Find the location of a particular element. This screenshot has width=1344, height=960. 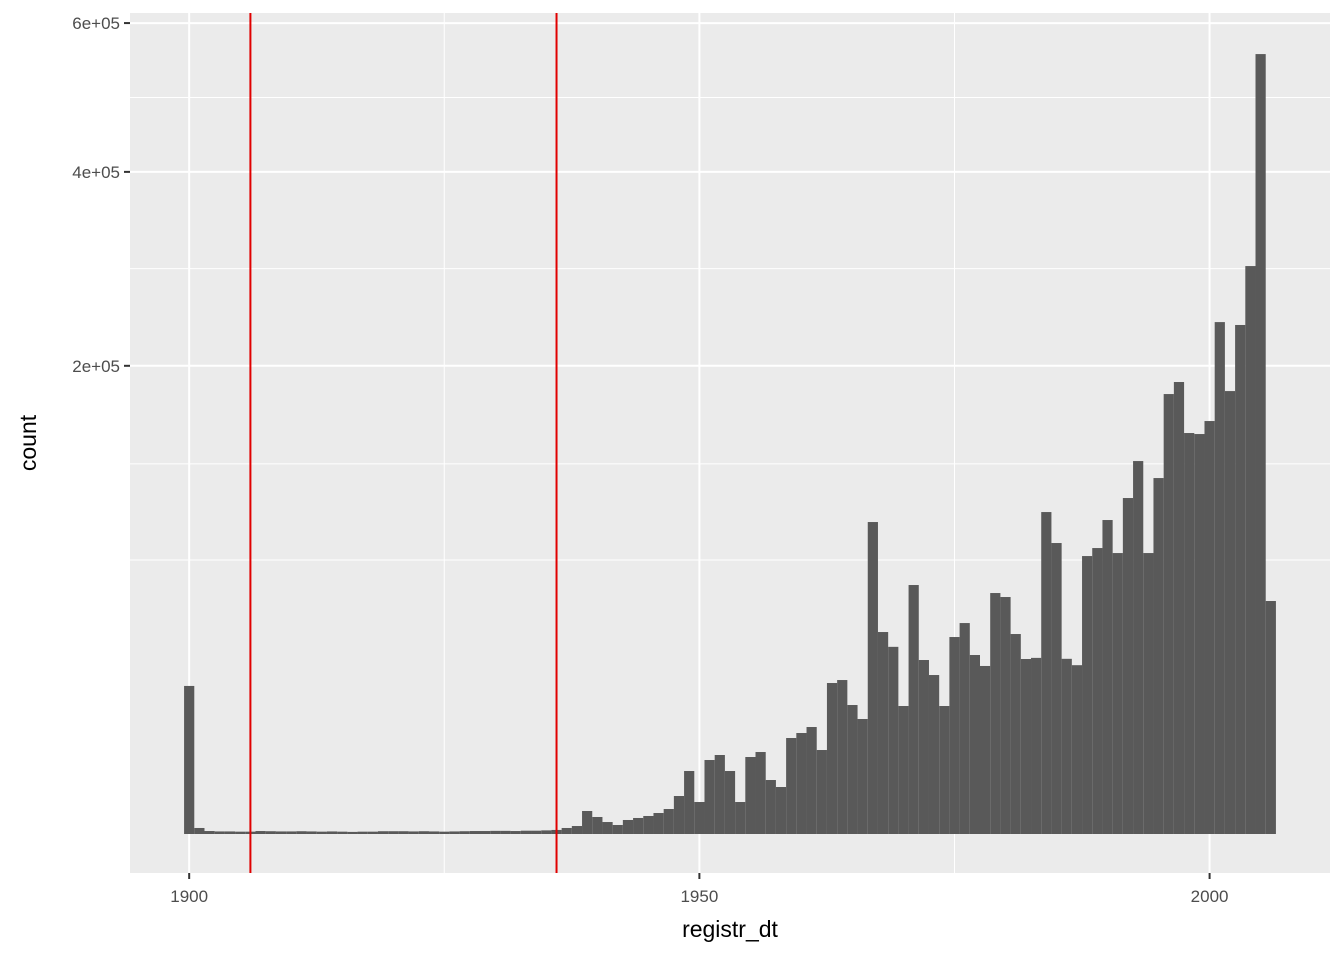

y-axis-title: count is located at coordinates (28, 442).